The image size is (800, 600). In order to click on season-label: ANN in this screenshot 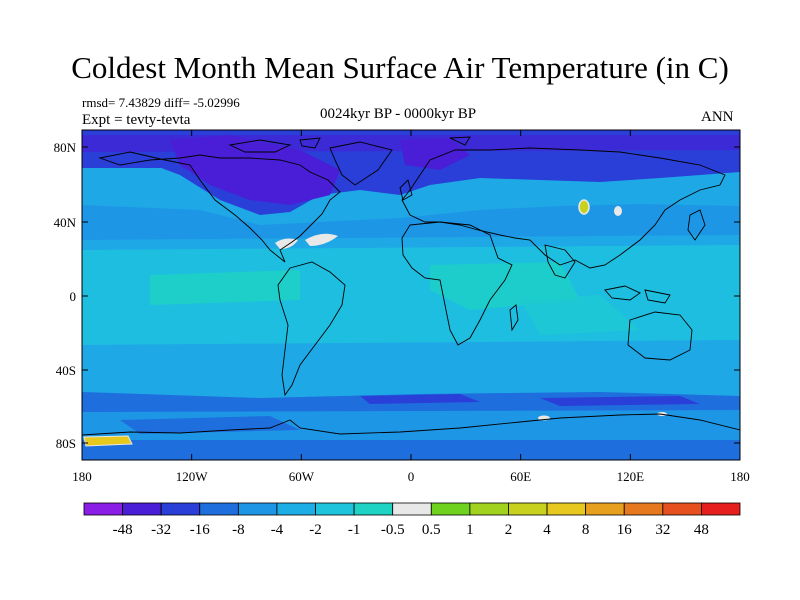, I will do `click(717, 117)`.